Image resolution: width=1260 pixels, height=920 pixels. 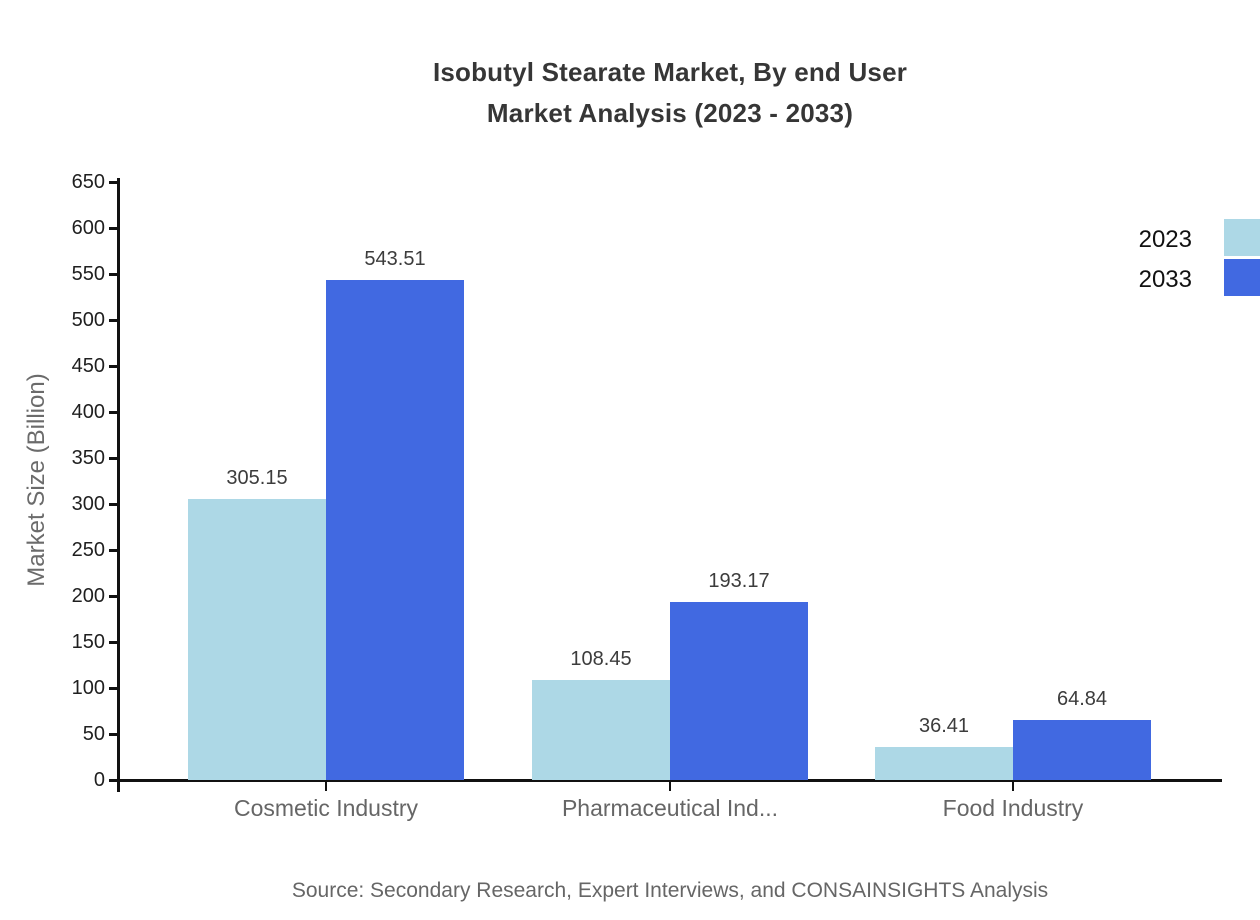 I want to click on y-tick-label: 100, so click(x=88, y=688).